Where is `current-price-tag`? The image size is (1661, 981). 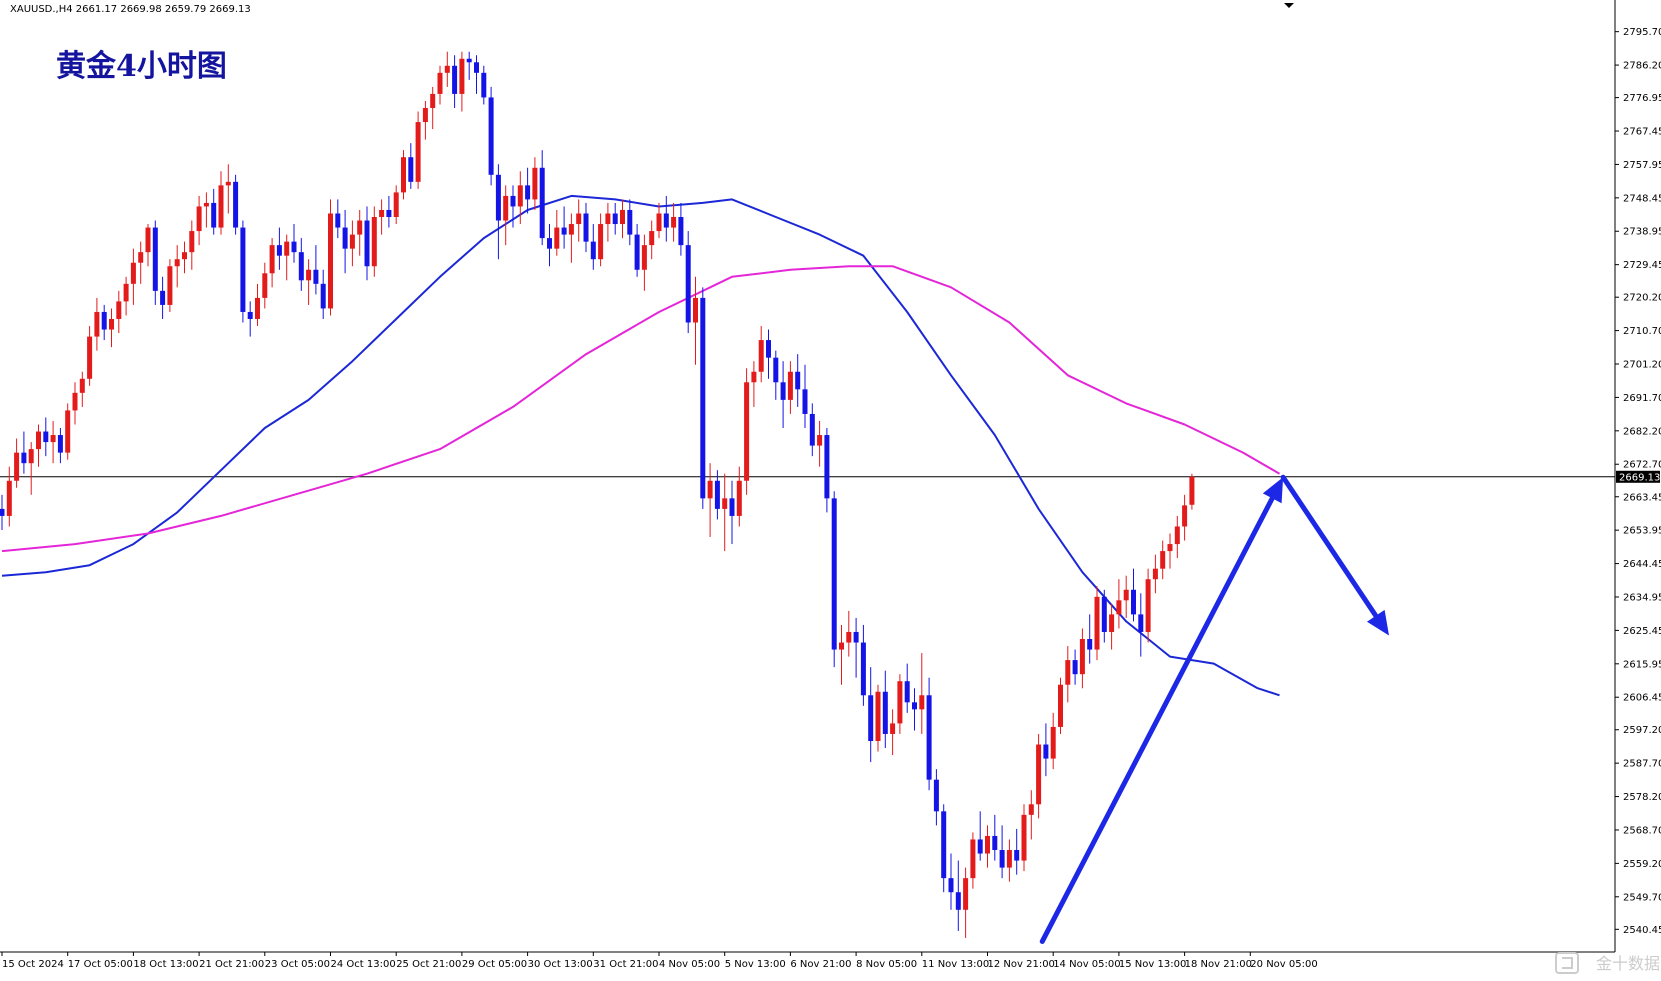 current-price-tag is located at coordinates (1638, 476).